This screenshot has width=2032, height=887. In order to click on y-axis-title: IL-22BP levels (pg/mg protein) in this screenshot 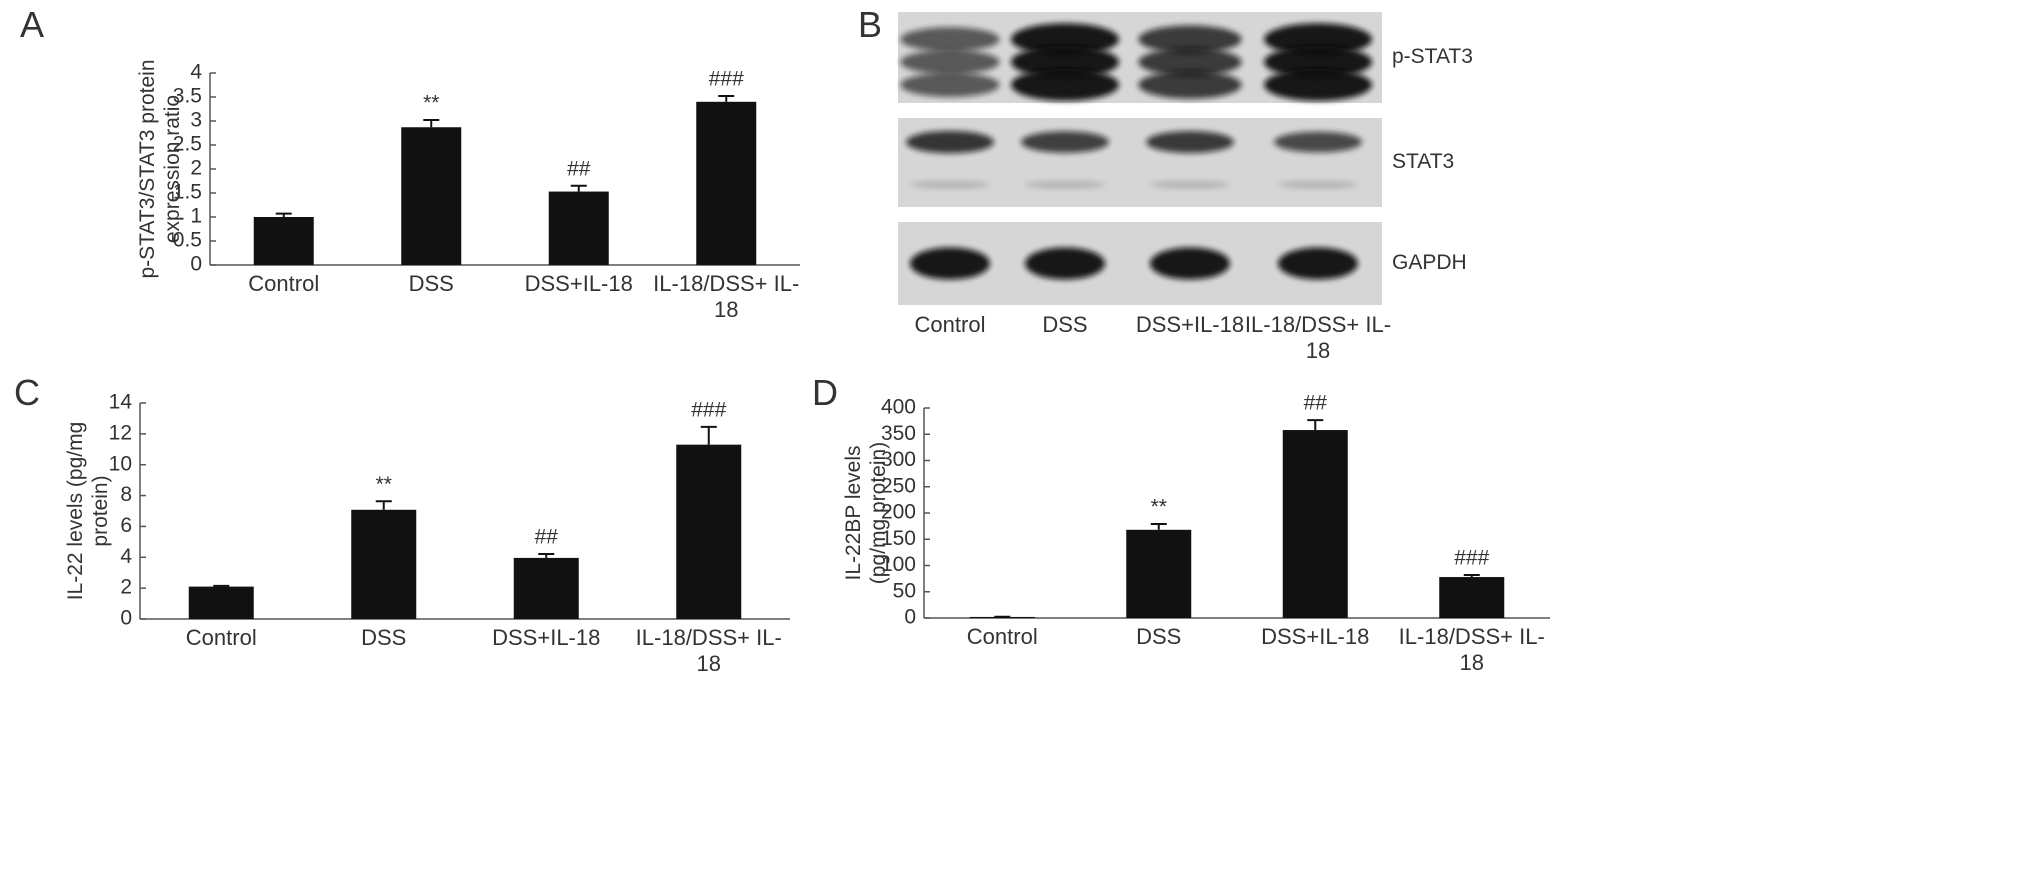, I will do `click(866, 513)`.